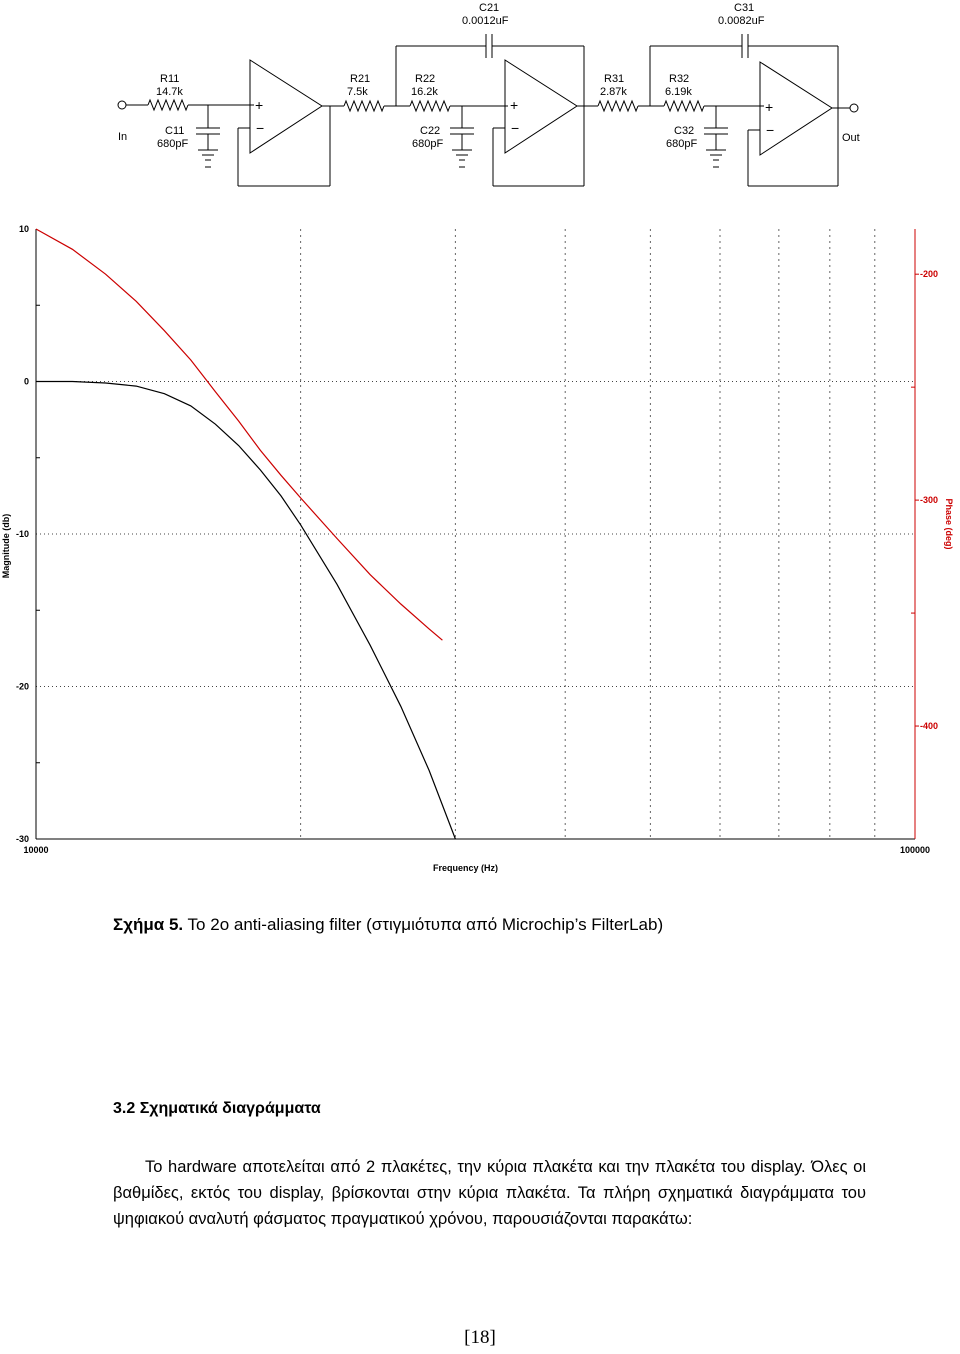 This screenshot has width=960, height=1354. I want to click on r11-value: 14.7k, so click(169, 92).